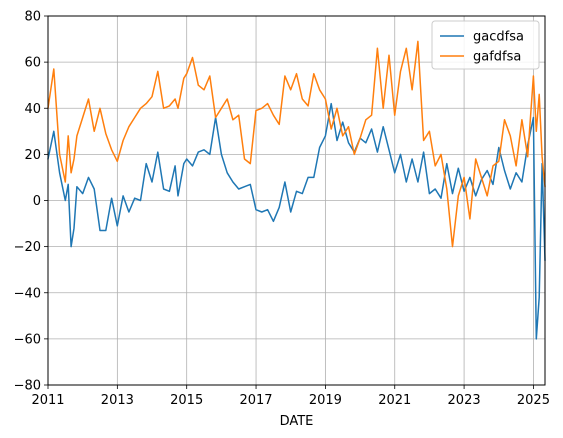  Describe the element at coordinates (498, 37) in the screenshot. I see `legend-label-gacdfsa: gacdfsa` at that location.